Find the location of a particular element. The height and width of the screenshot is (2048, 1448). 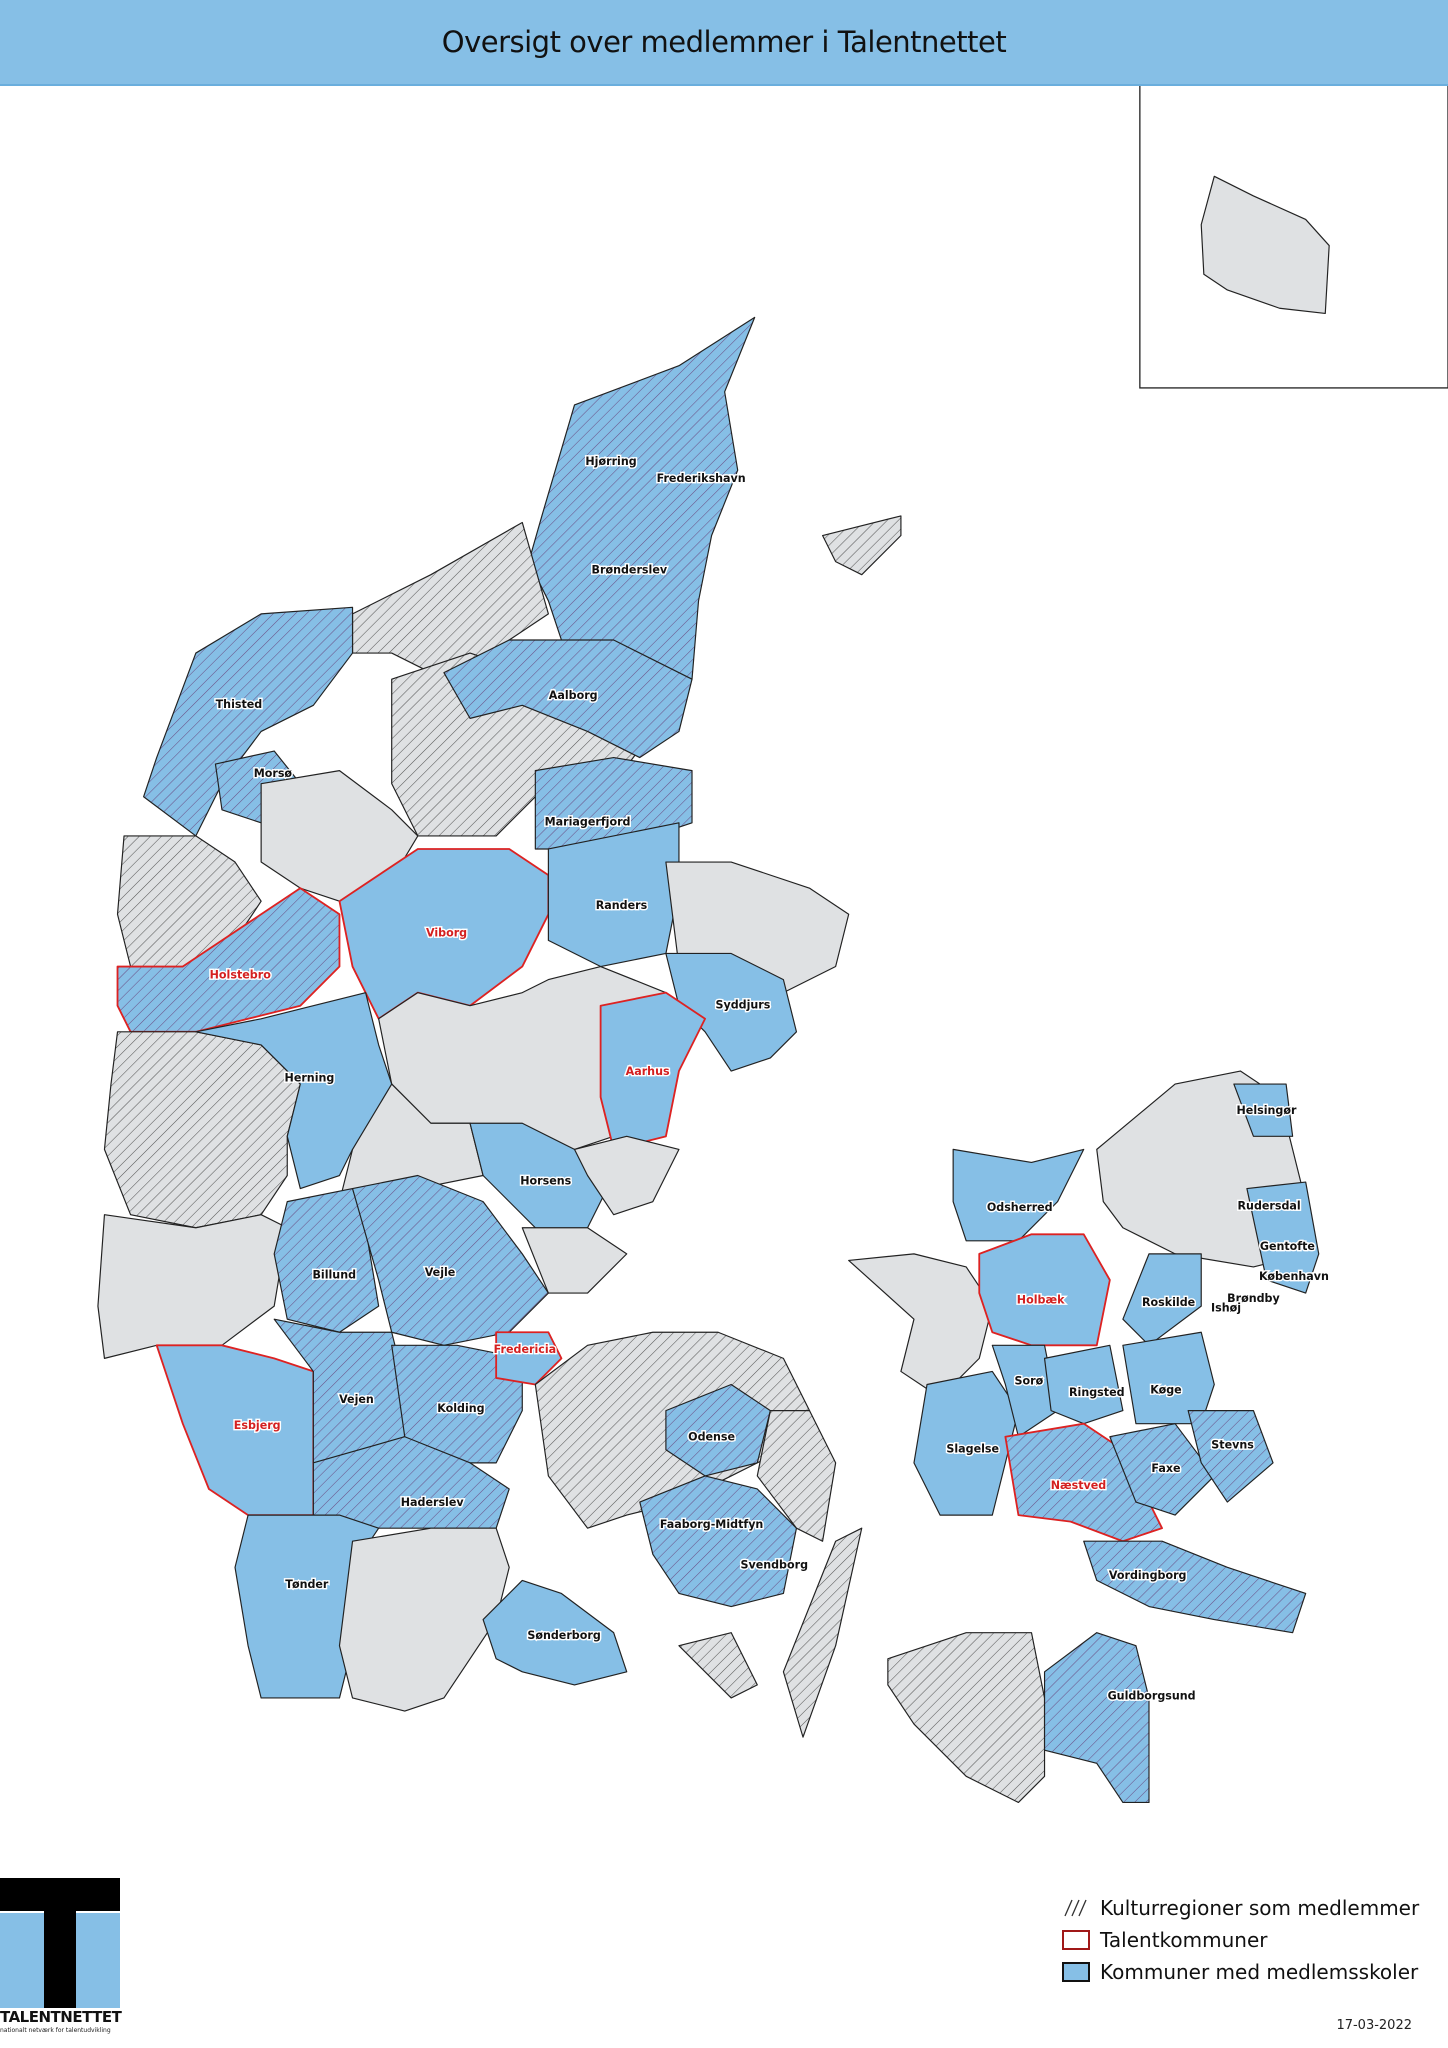

region-anholt is located at coordinates (861, 545).